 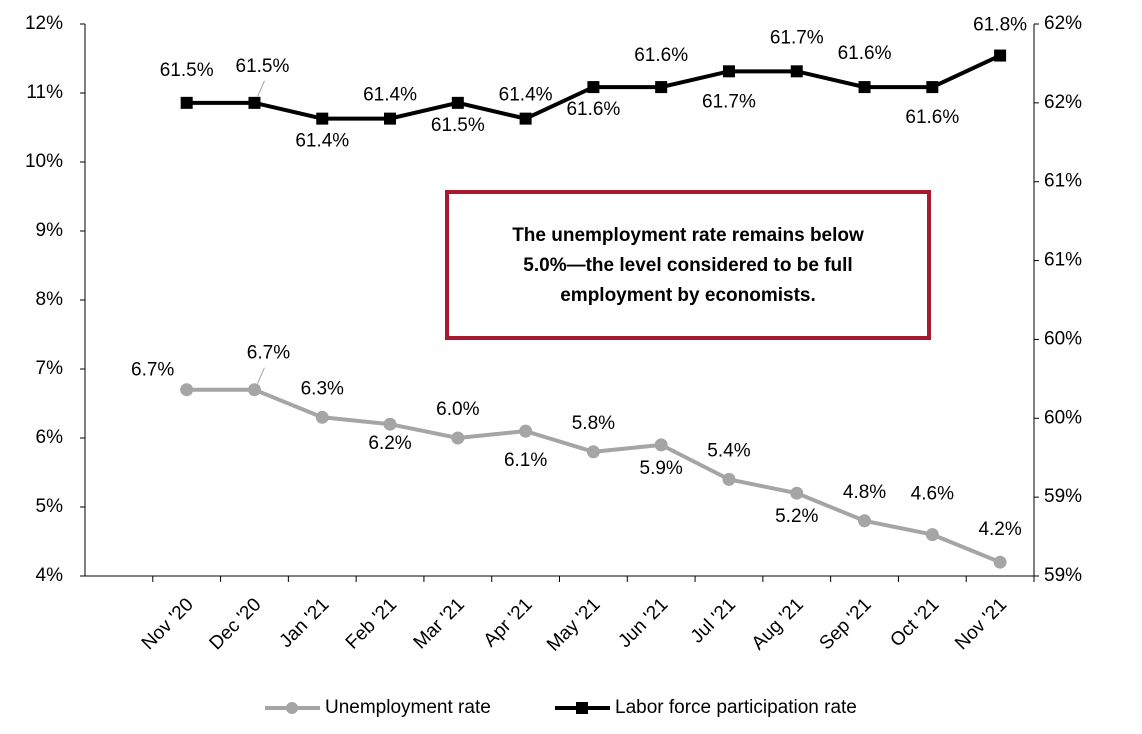 I want to click on y-tick-label: 9%, so click(x=50, y=230).